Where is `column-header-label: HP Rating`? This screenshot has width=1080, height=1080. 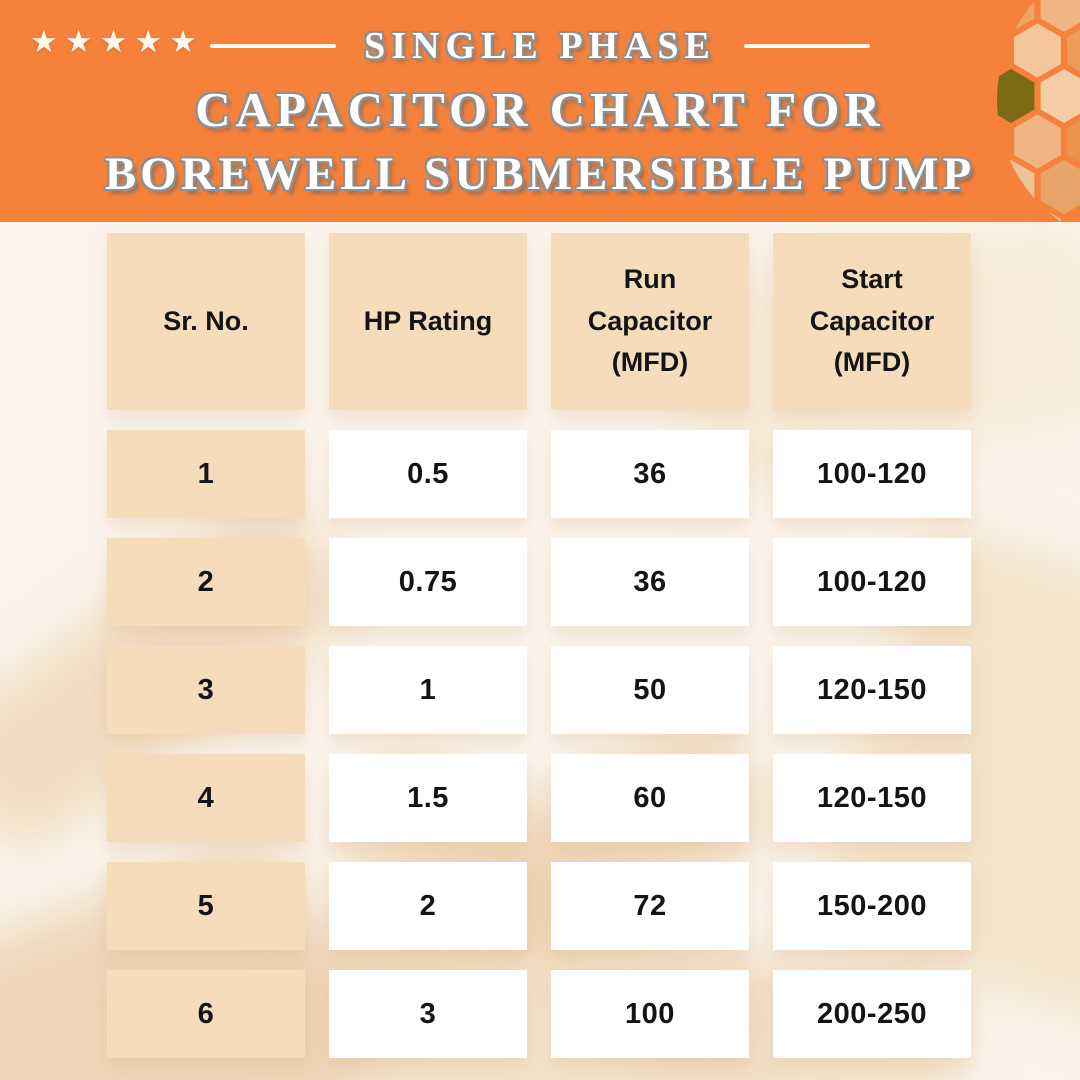 column-header-label: HP Rating is located at coordinates (428, 320).